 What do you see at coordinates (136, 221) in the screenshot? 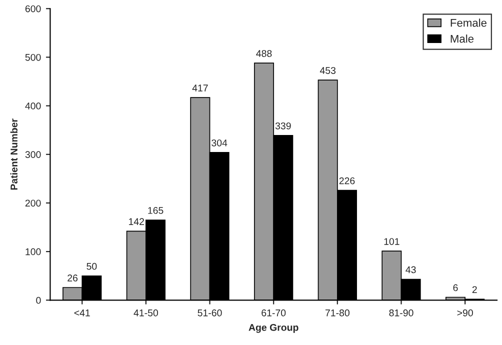
I see `data-label: 142` at bounding box center [136, 221].